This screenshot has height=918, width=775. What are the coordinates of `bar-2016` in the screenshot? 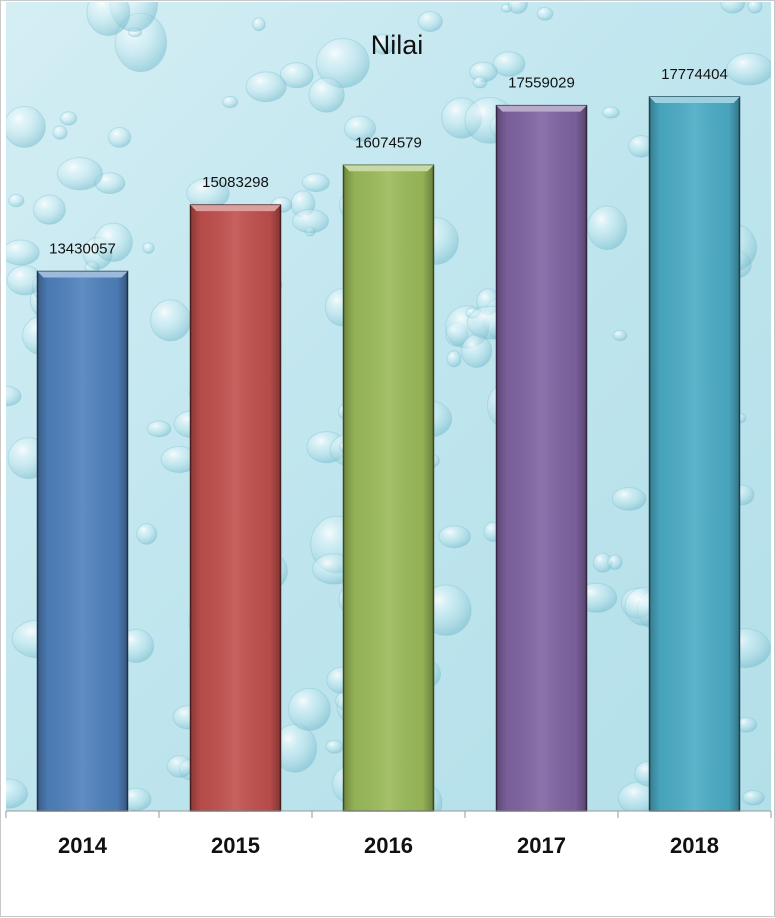 It's located at (388, 488).